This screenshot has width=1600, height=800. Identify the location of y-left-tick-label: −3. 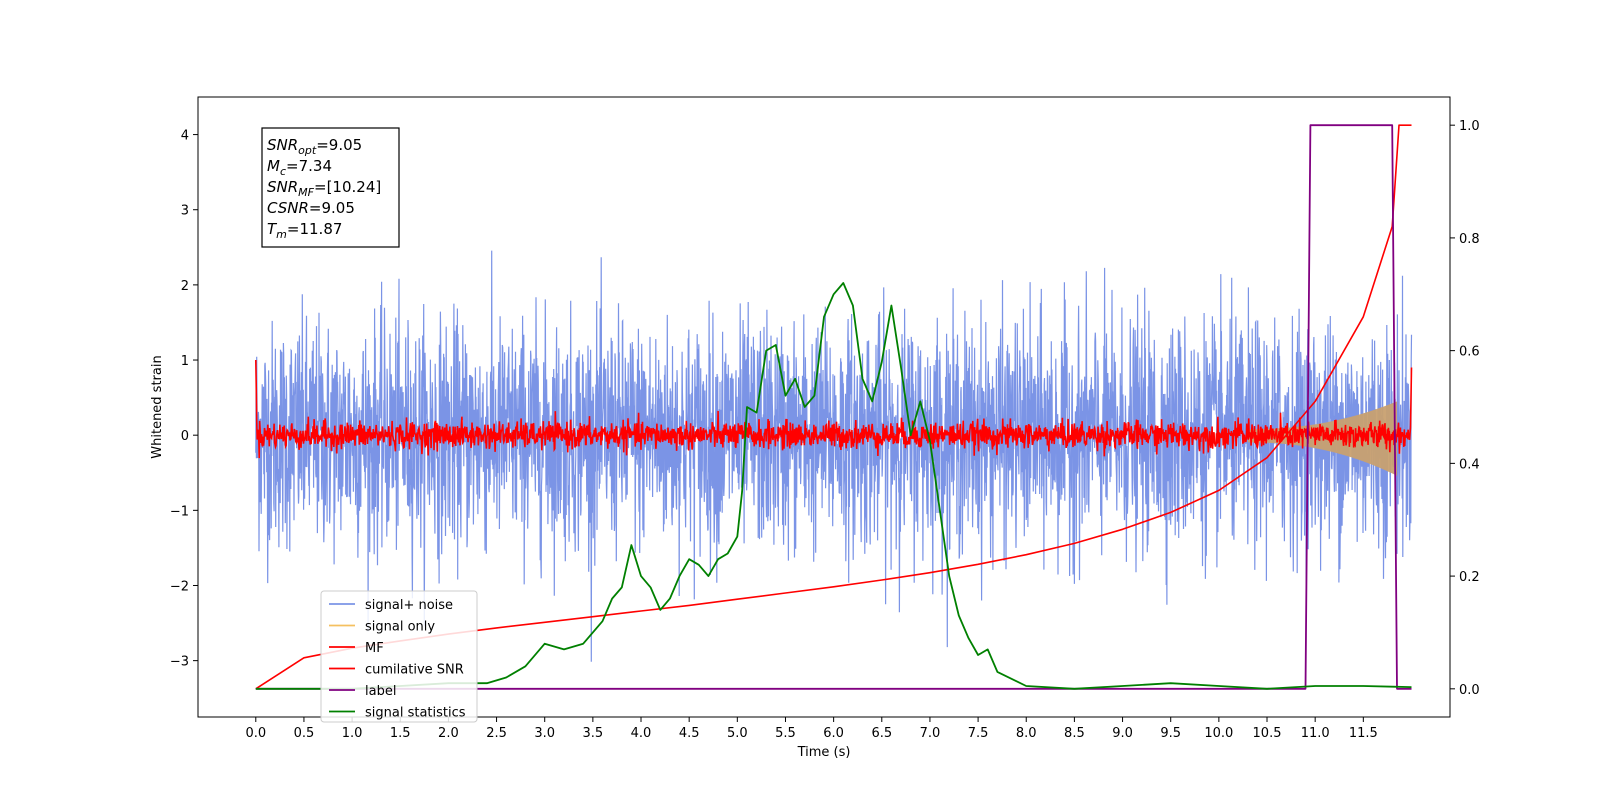
(179, 662).